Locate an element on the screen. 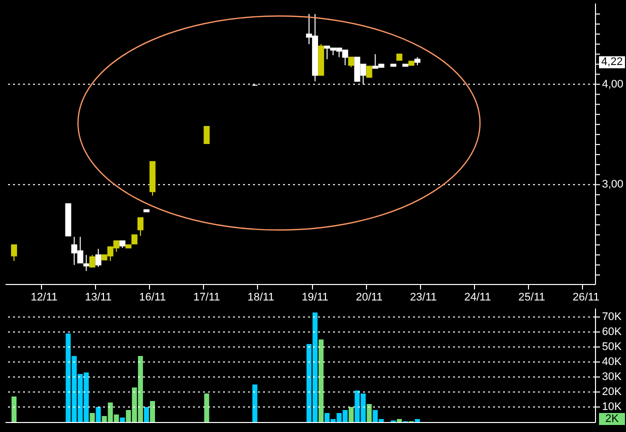 The image size is (626, 432). x-tick-label: 26/11 is located at coordinates (586, 298).